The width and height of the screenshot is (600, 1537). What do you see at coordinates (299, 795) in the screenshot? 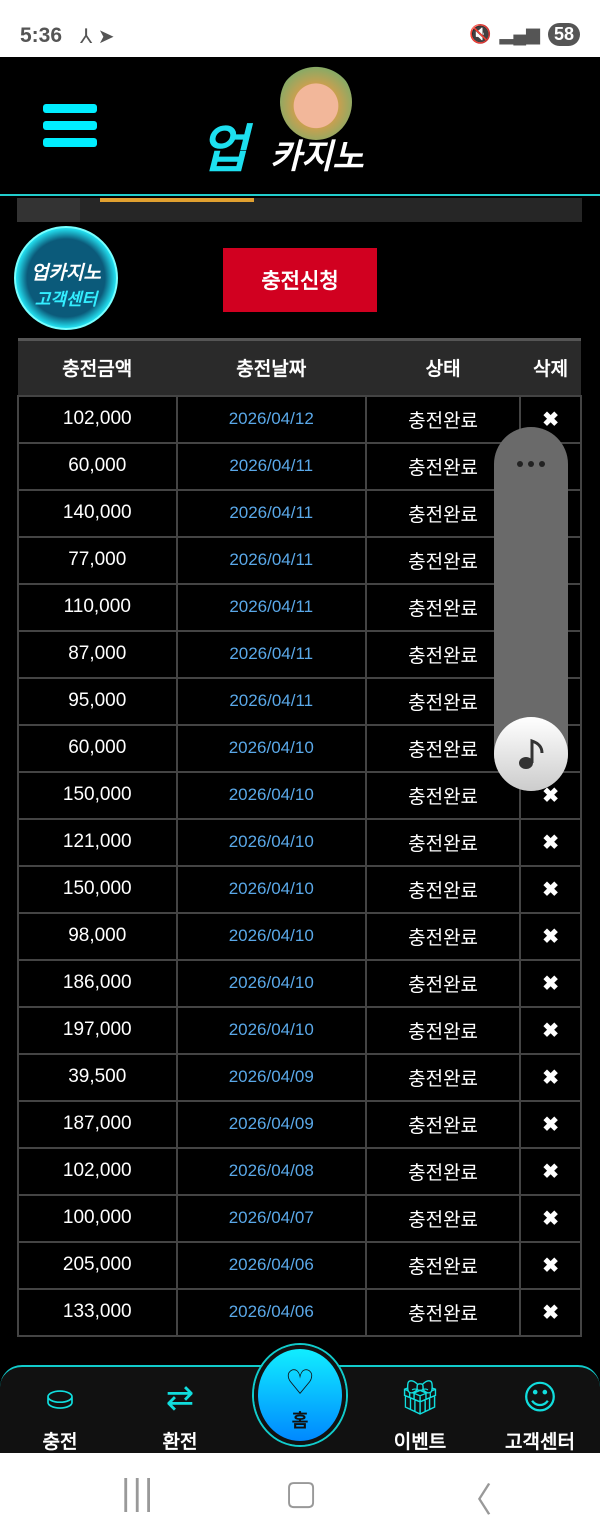
I see `table-row: 150,000 2026/04/10 충전완료 ✖` at bounding box center [299, 795].